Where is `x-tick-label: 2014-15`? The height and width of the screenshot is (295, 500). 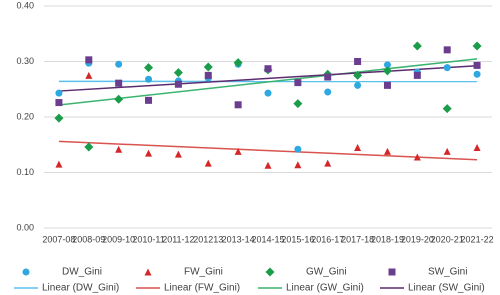 x-tick-label: 2014-15 is located at coordinates (267, 239).